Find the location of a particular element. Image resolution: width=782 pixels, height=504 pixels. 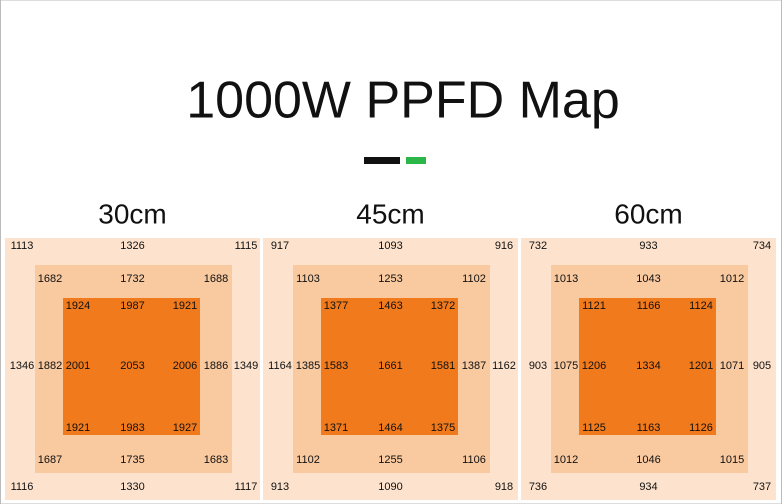

middle-value: 1688 is located at coordinates (216, 279).